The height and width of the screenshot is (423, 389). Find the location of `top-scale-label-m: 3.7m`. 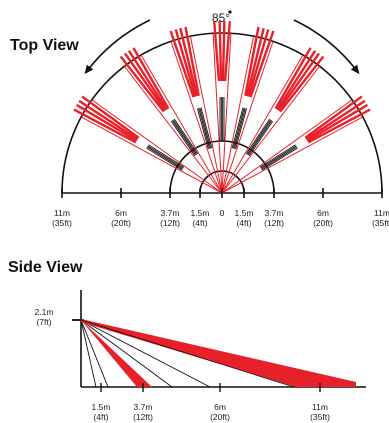

top-scale-label-m: 3.7m is located at coordinates (170, 213).